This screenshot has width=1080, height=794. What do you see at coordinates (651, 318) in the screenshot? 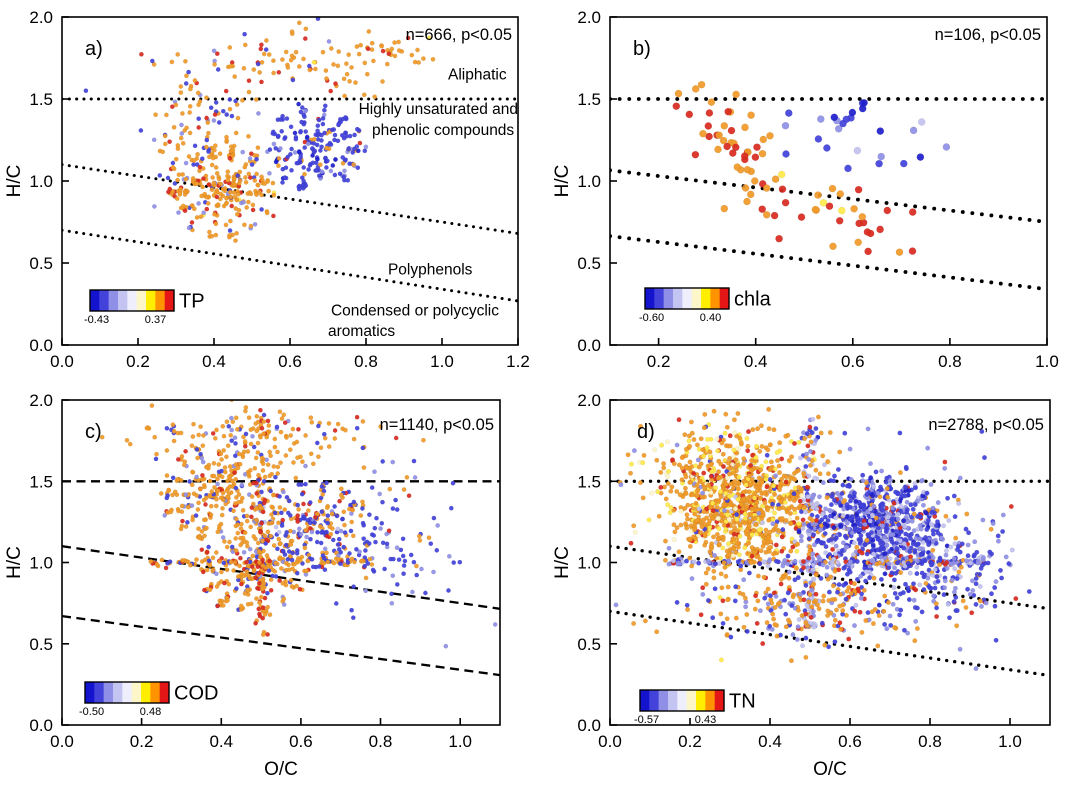
I see `colorbar-min: -0.60` at bounding box center [651, 318].